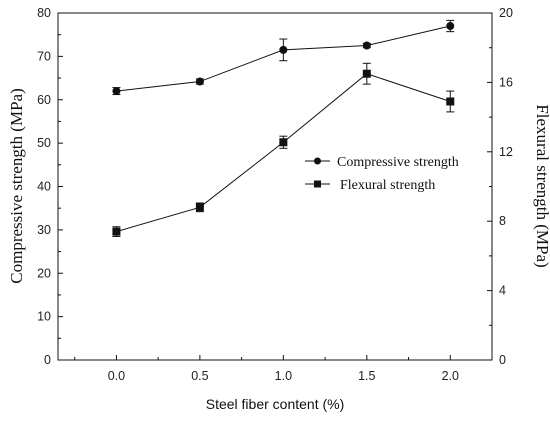  I want to click on y-right-tick-label: 12, so click(506, 152).